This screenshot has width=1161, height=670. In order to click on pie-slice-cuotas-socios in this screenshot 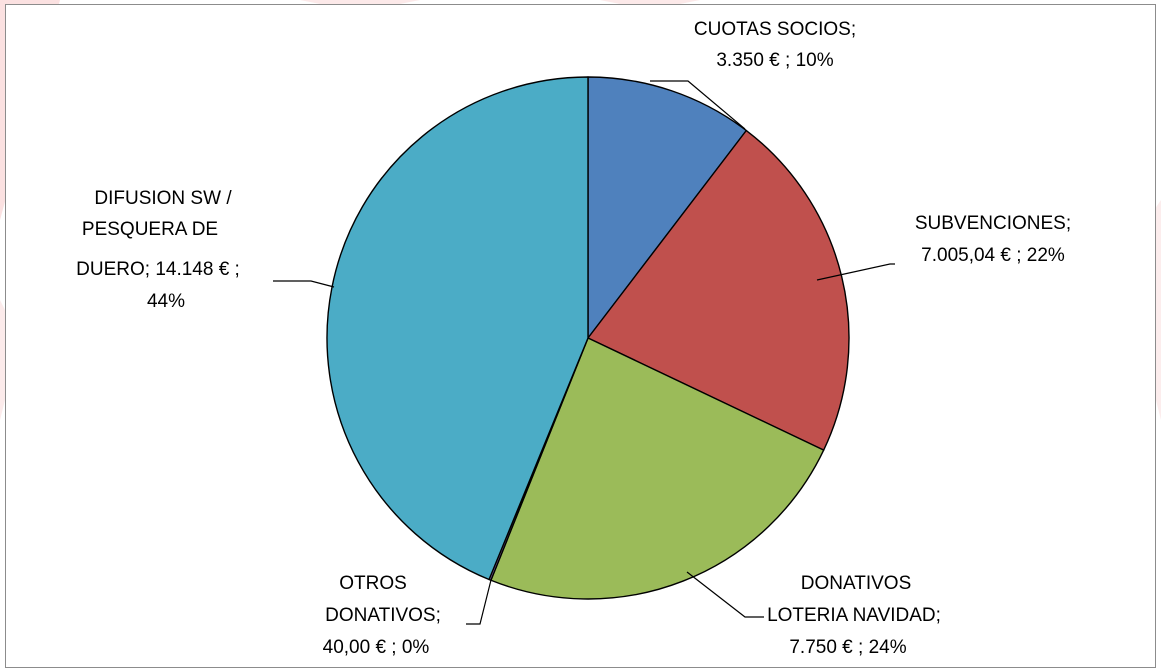, I will do `click(667, 207)`.